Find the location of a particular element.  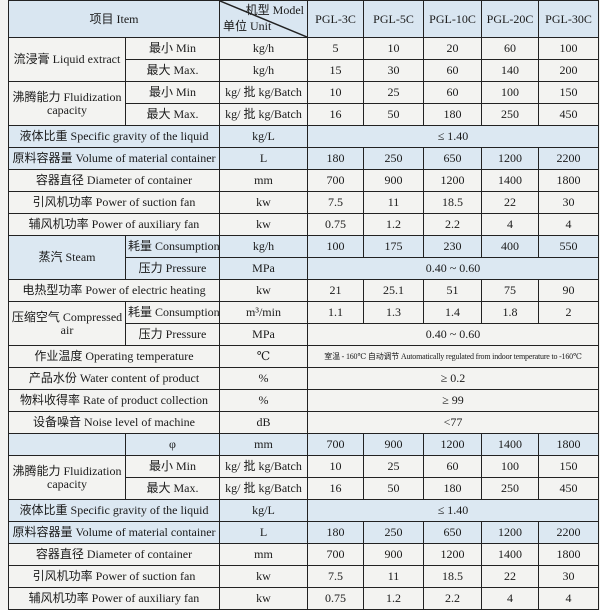

value-cell: 0.75 is located at coordinates (335, 598).